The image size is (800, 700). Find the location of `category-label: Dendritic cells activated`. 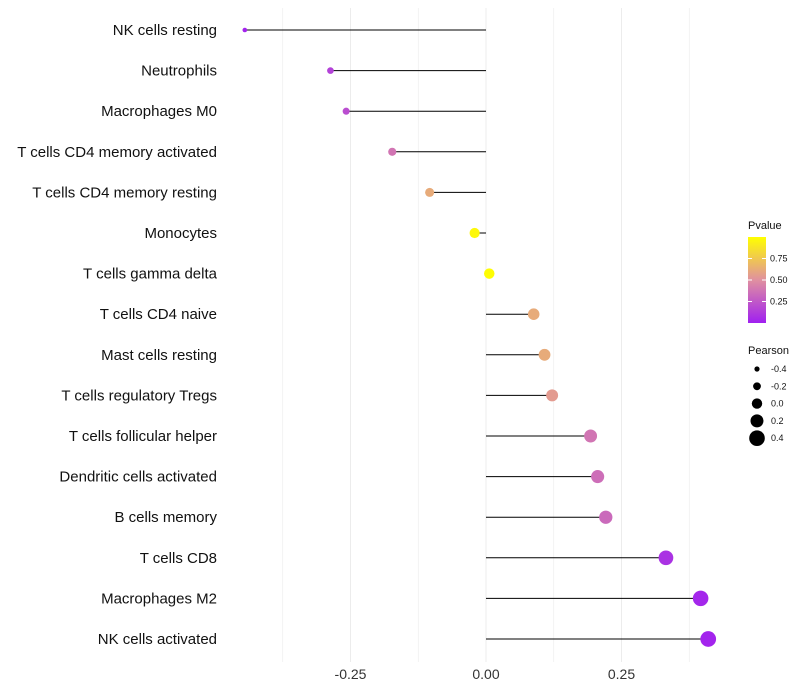

category-label: Dendritic cells activated is located at coordinates (138, 477).